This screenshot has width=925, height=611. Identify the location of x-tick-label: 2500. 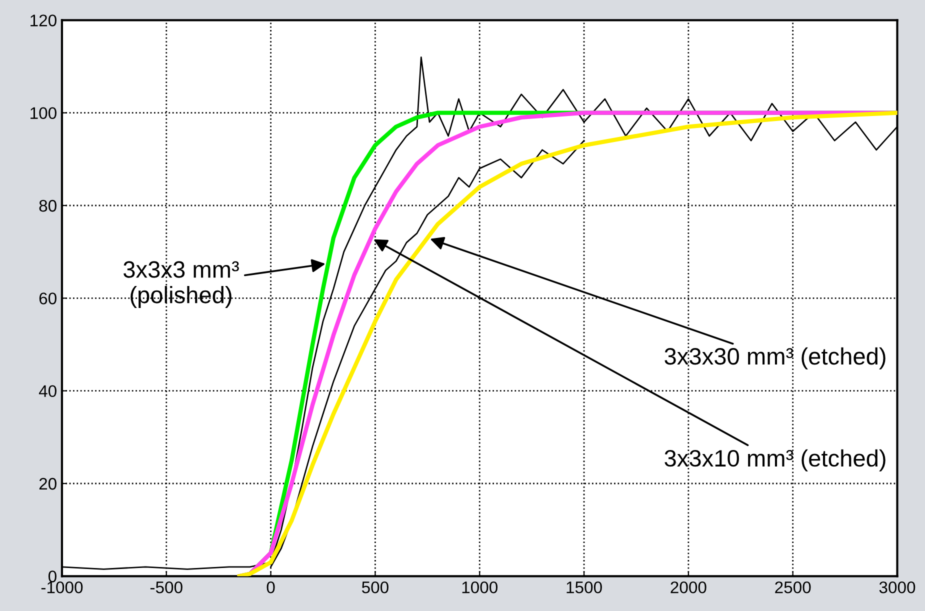
(793, 587).